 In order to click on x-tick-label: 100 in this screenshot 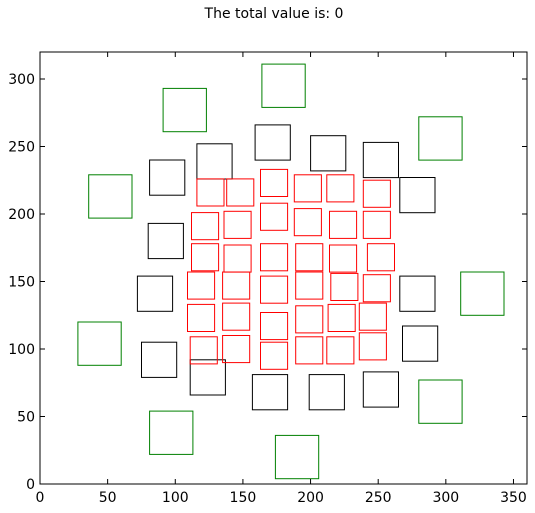, I will do `click(175, 498)`.